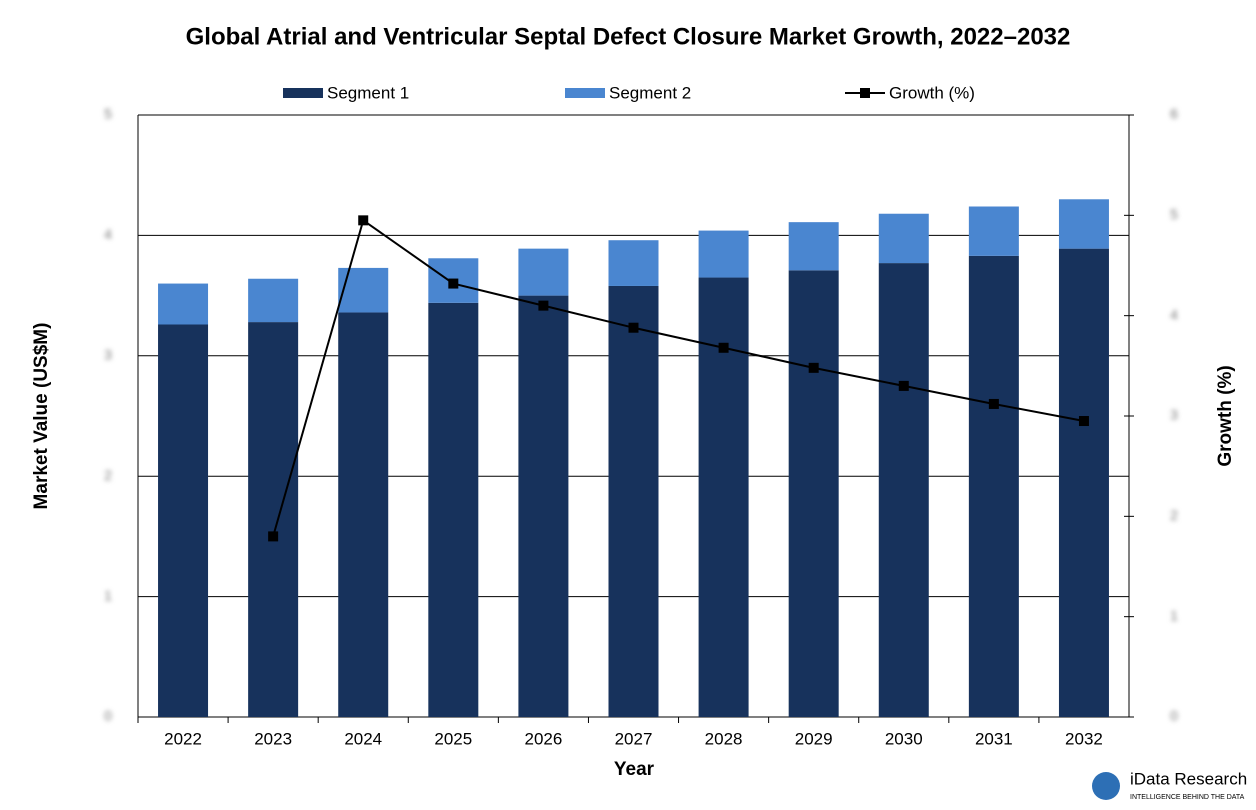 This screenshot has height=810, width=1256. What do you see at coordinates (724, 738) in the screenshot?
I see `x-tick-label: 2028` at bounding box center [724, 738].